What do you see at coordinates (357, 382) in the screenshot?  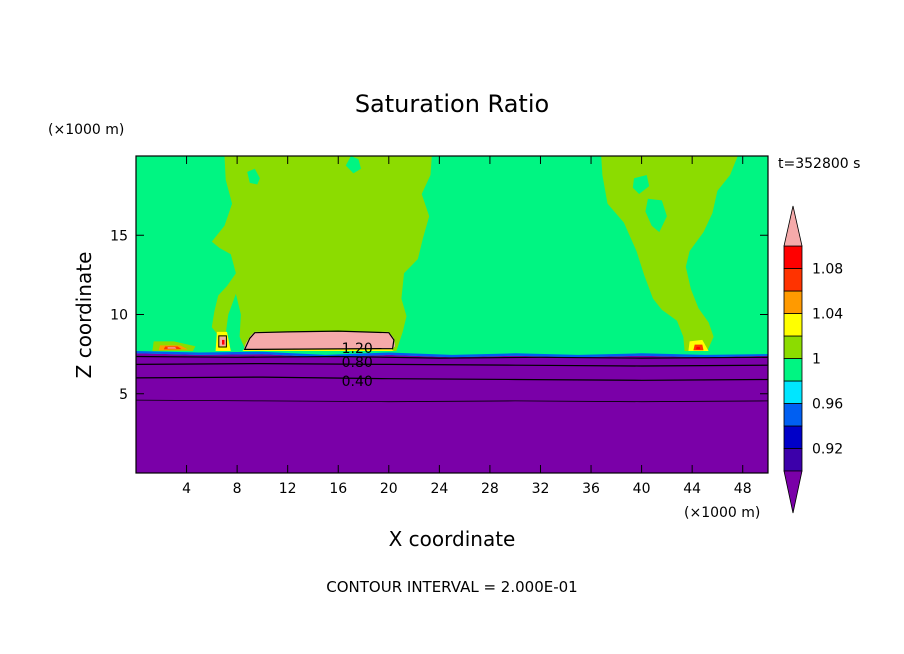 I see `contour-label: 0.40` at bounding box center [357, 382].